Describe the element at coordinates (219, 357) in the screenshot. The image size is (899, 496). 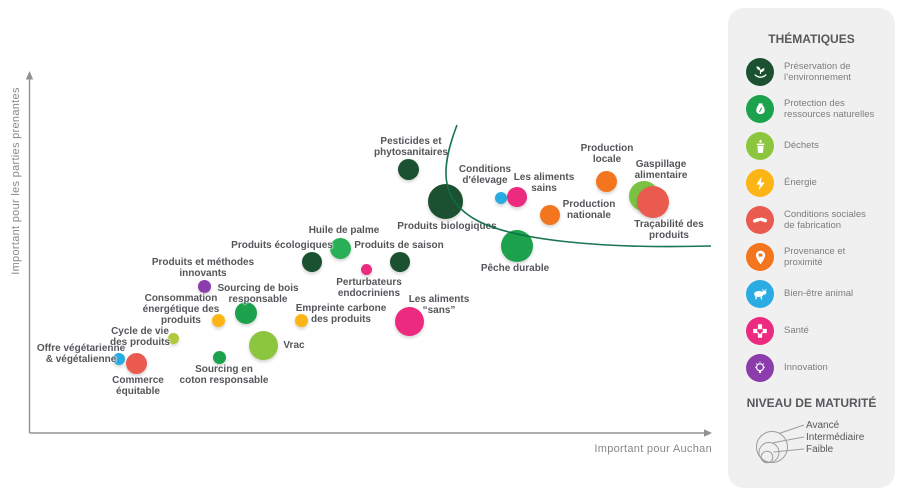
I see `bubble-sourcing-coton-responsable` at that location.